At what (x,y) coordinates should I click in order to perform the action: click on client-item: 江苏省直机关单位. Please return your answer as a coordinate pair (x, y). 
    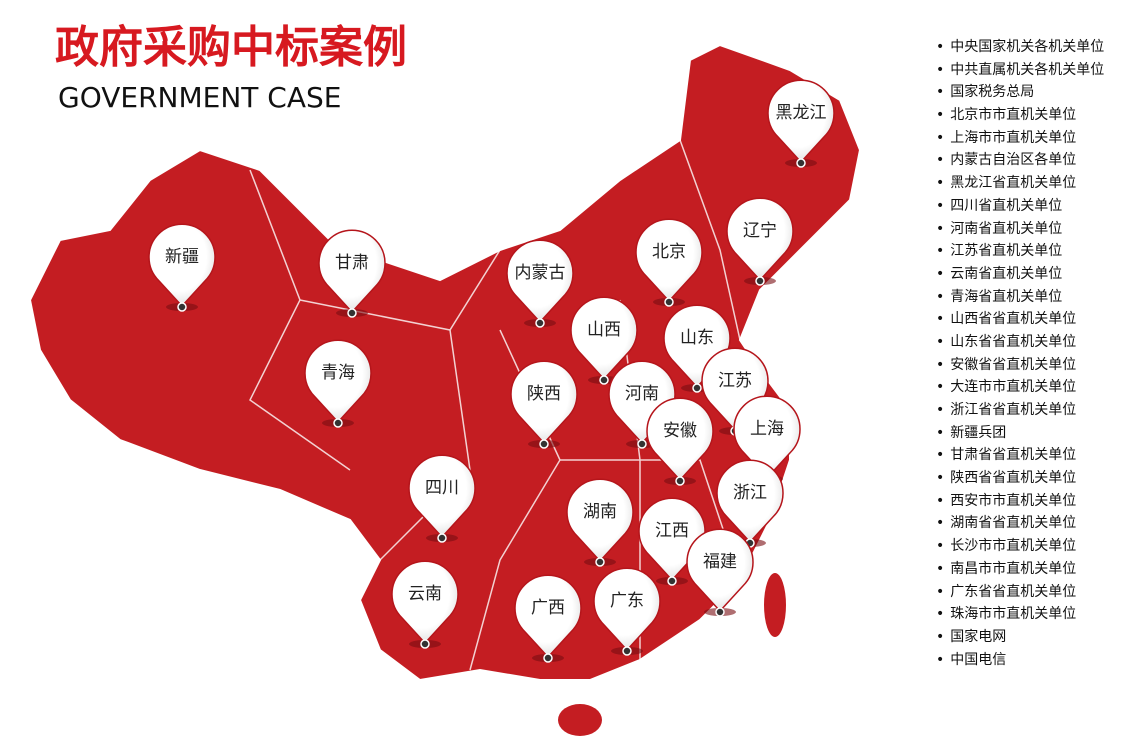
    Looking at the image, I should click on (1020, 251).